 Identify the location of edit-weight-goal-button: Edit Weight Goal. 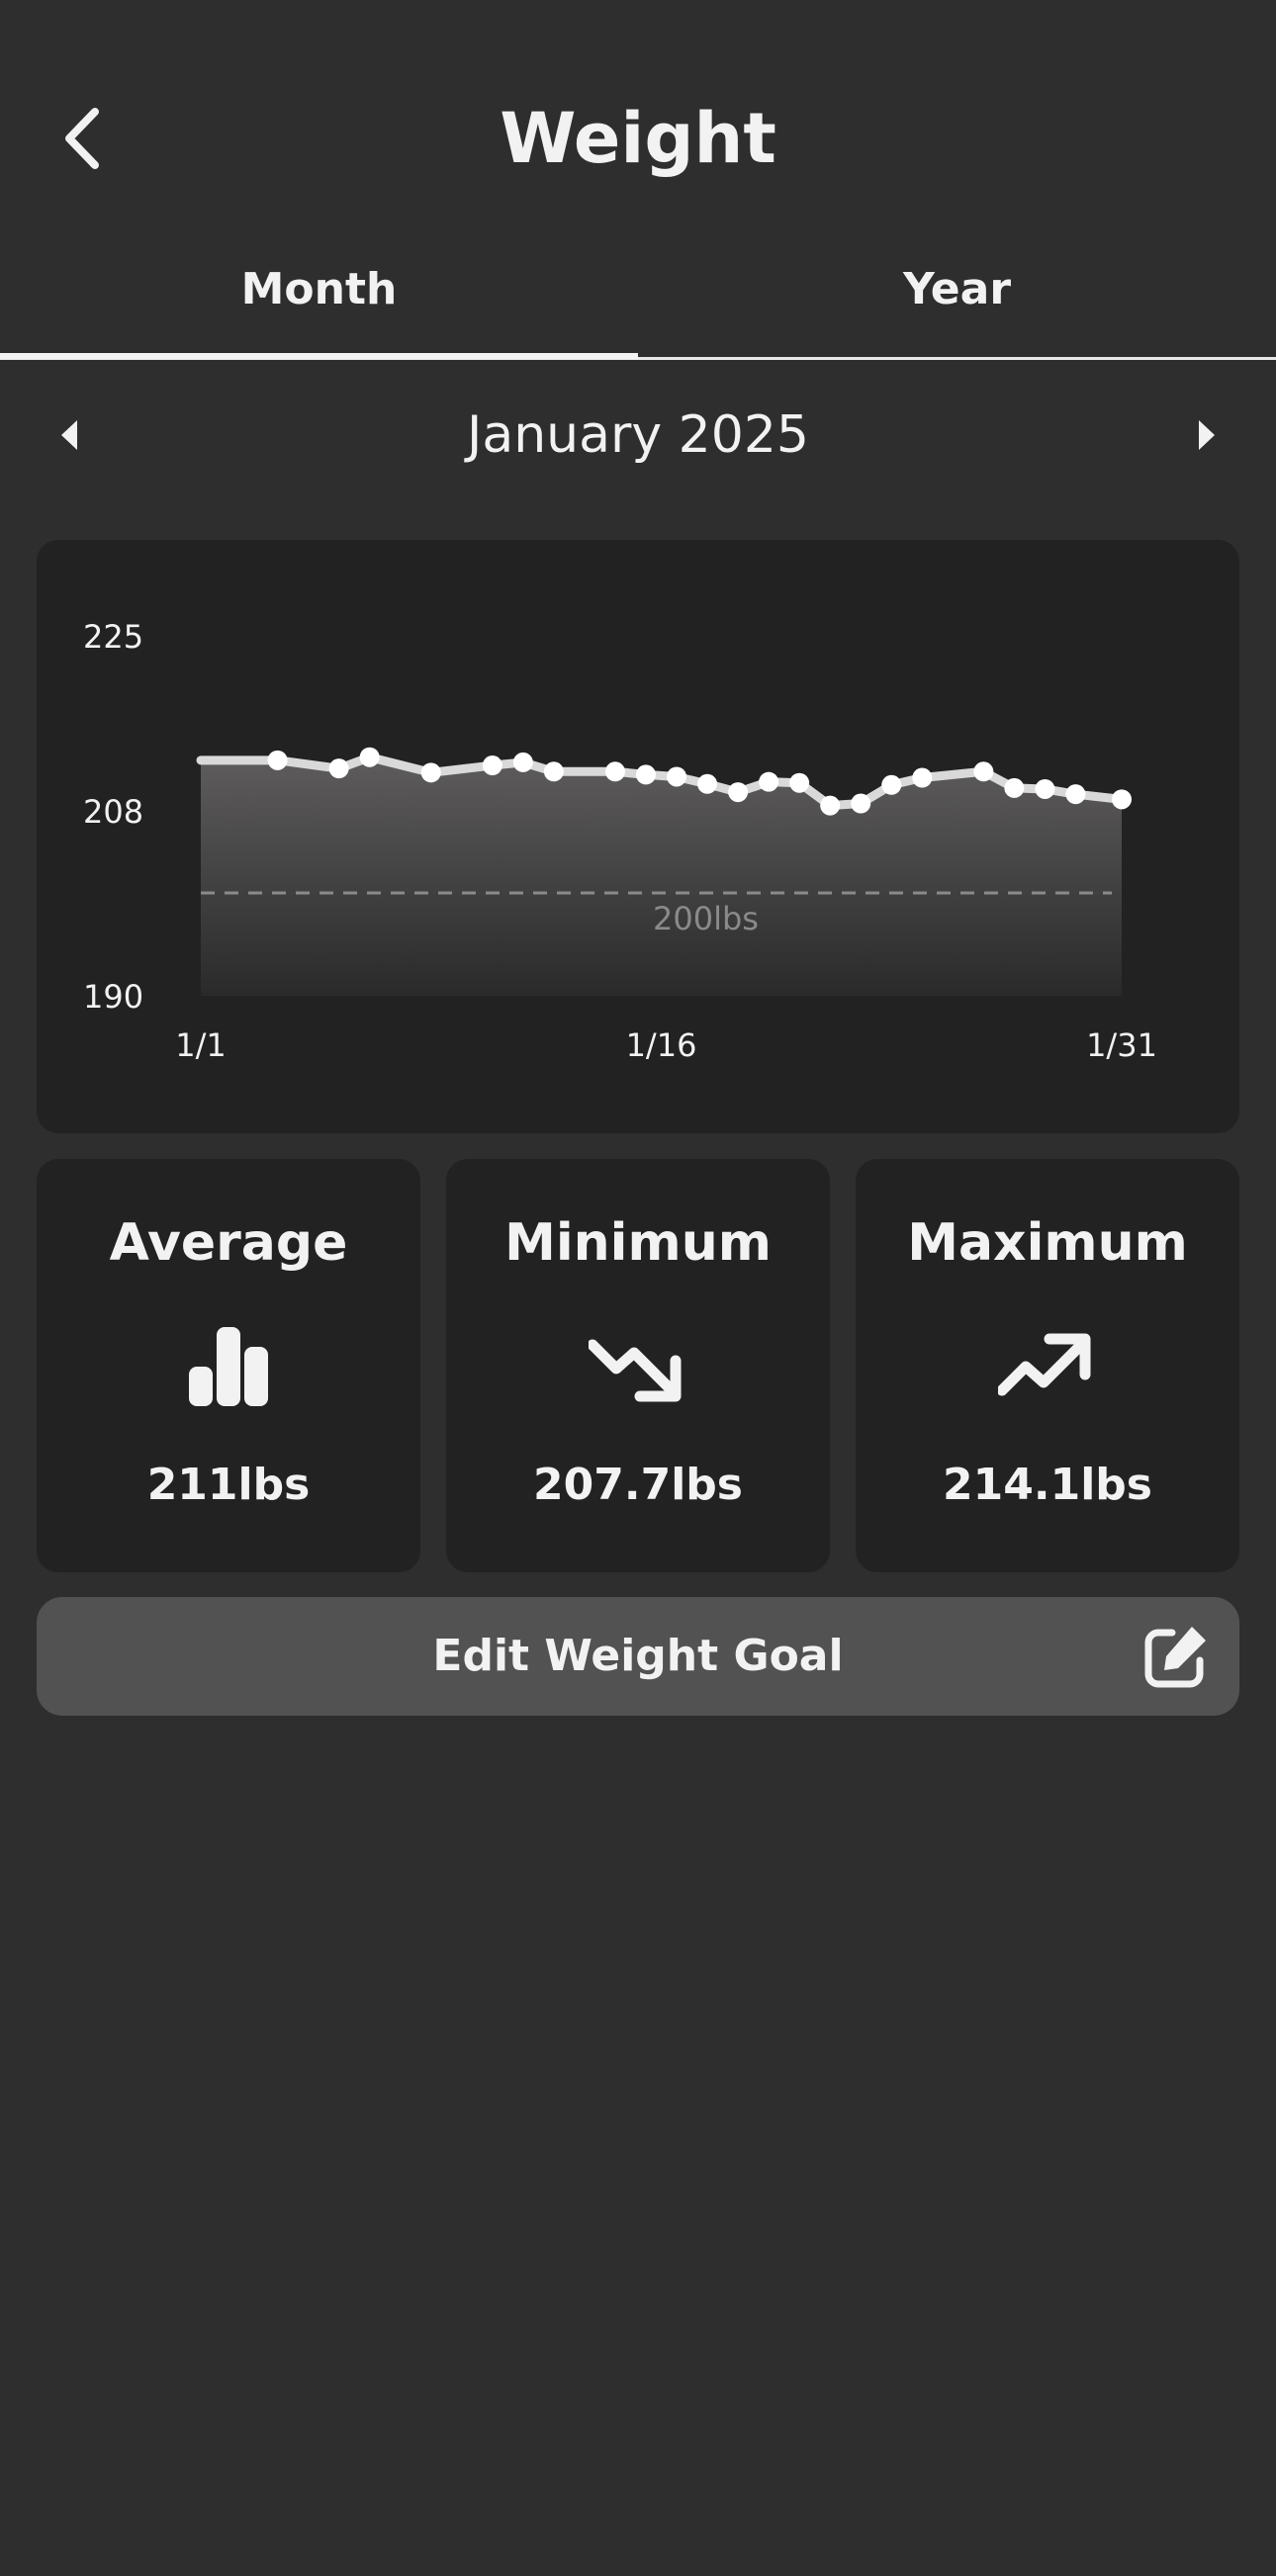
(638, 1656).